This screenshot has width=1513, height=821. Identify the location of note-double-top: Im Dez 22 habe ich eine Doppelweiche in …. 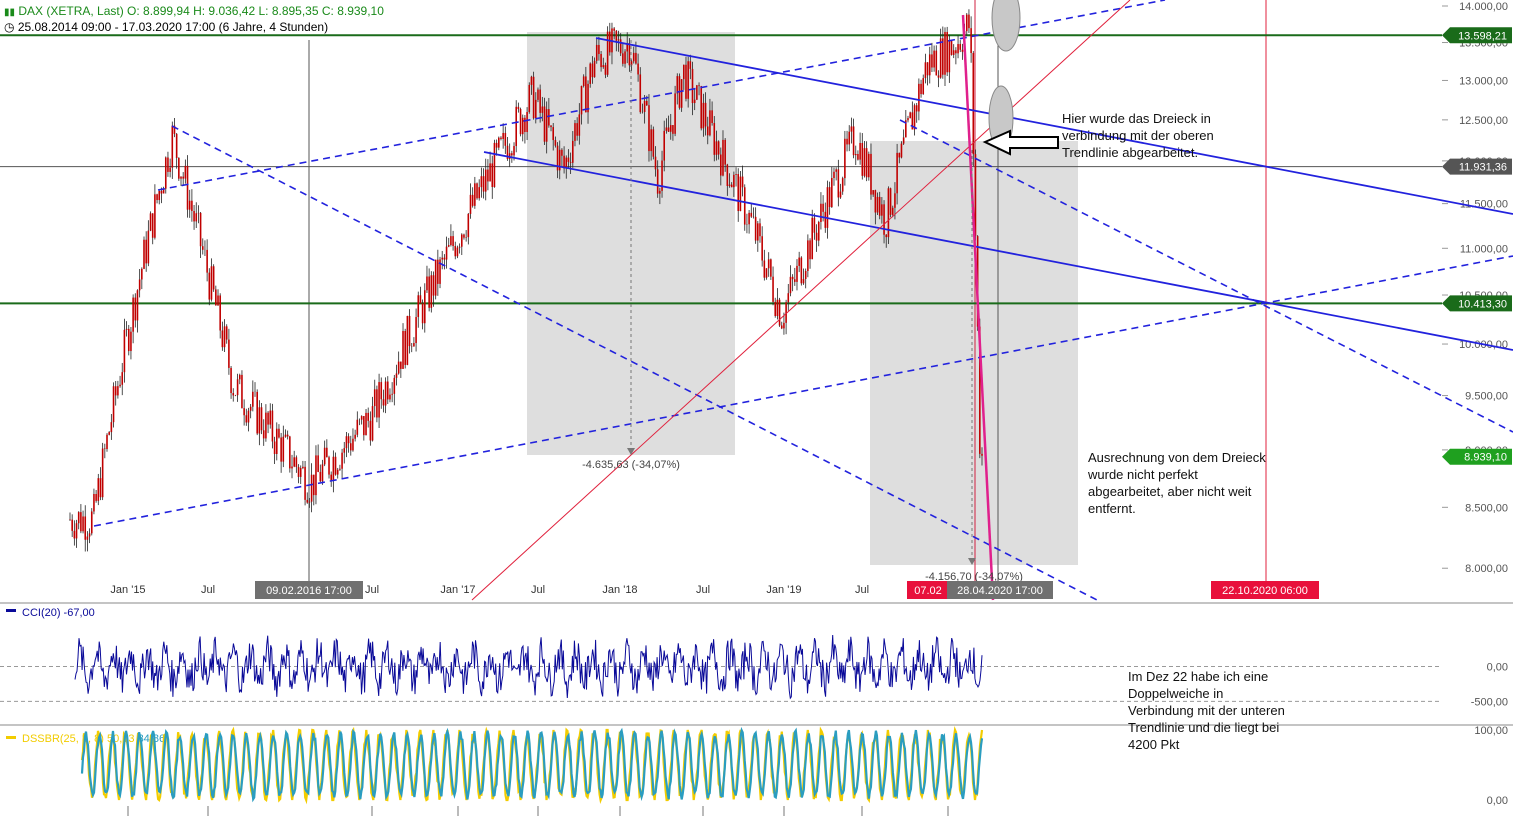
(1206, 710).